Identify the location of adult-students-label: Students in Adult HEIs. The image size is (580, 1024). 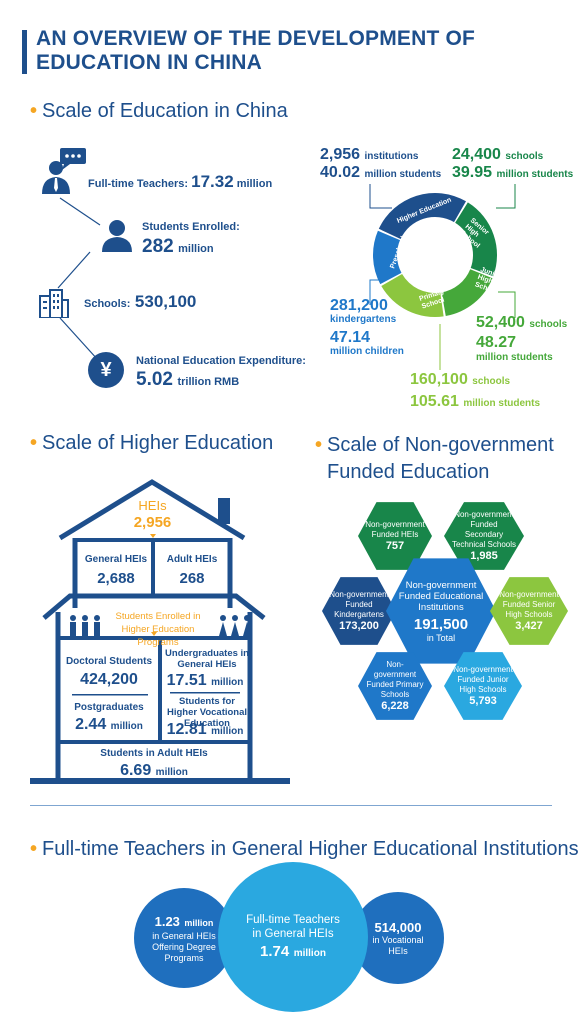
(154, 753).